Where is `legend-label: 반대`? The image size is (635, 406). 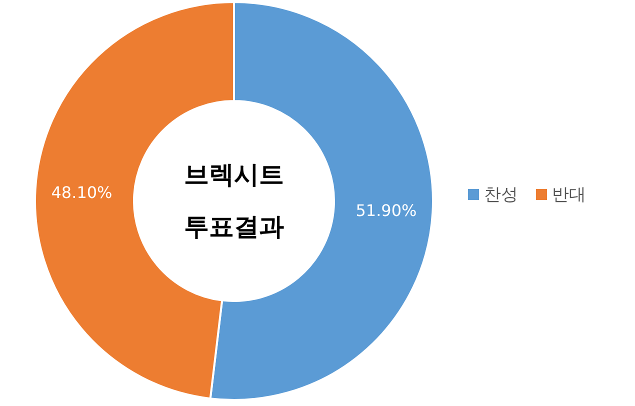 legend-label: 반대 is located at coordinates (569, 195).